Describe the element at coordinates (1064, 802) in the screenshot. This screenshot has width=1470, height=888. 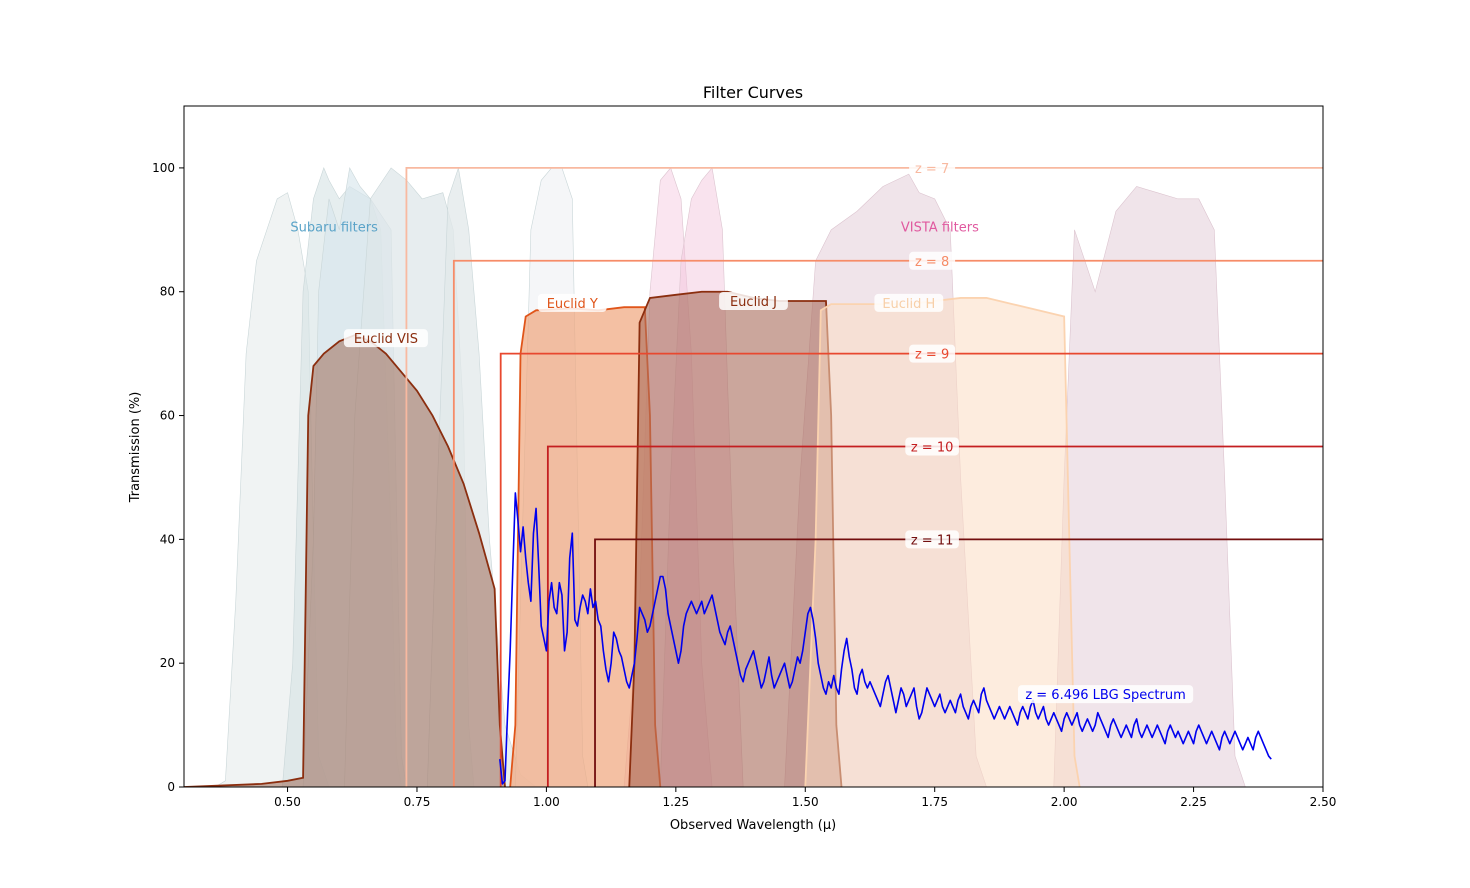
I see `x-tick-label: 2.00` at that location.